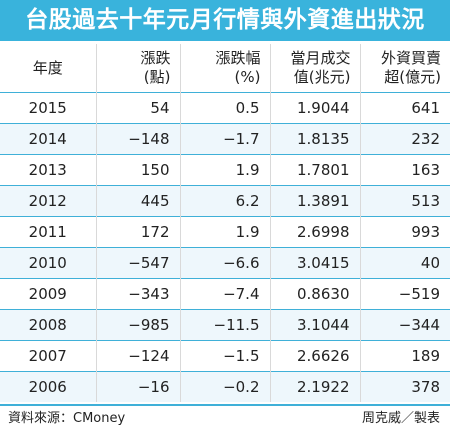 This screenshot has width=450, height=434. What do you see at coordinates (247, 77) in the screenshot?
I see `column-header-line2: (%)` at bounding box center [247, 77].